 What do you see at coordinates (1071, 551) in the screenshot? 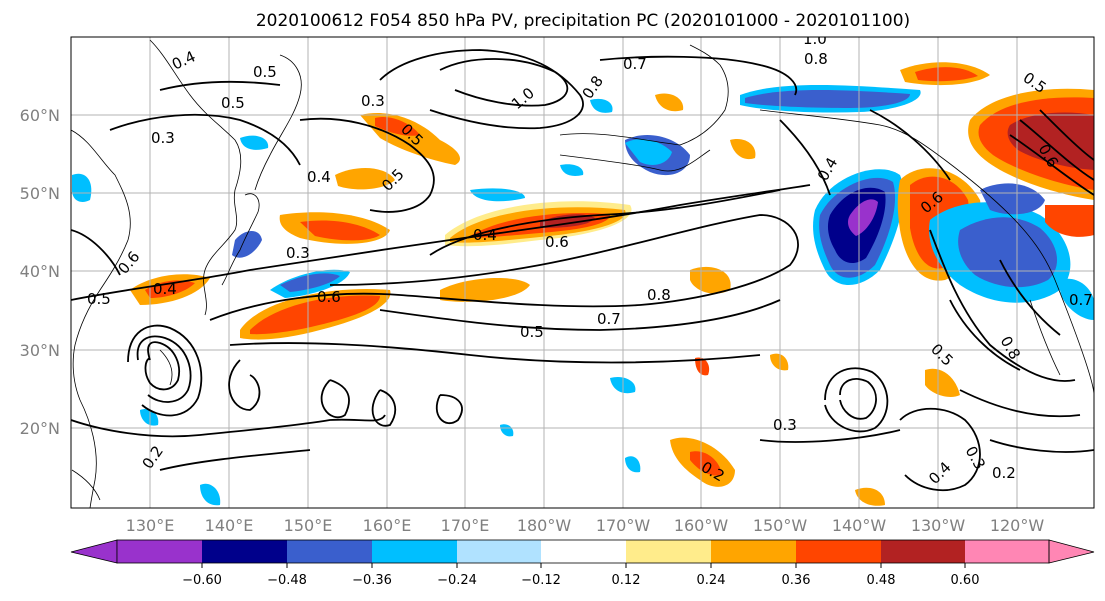
I see `colorbar-extend-max` at bounding box center [1071, 551].